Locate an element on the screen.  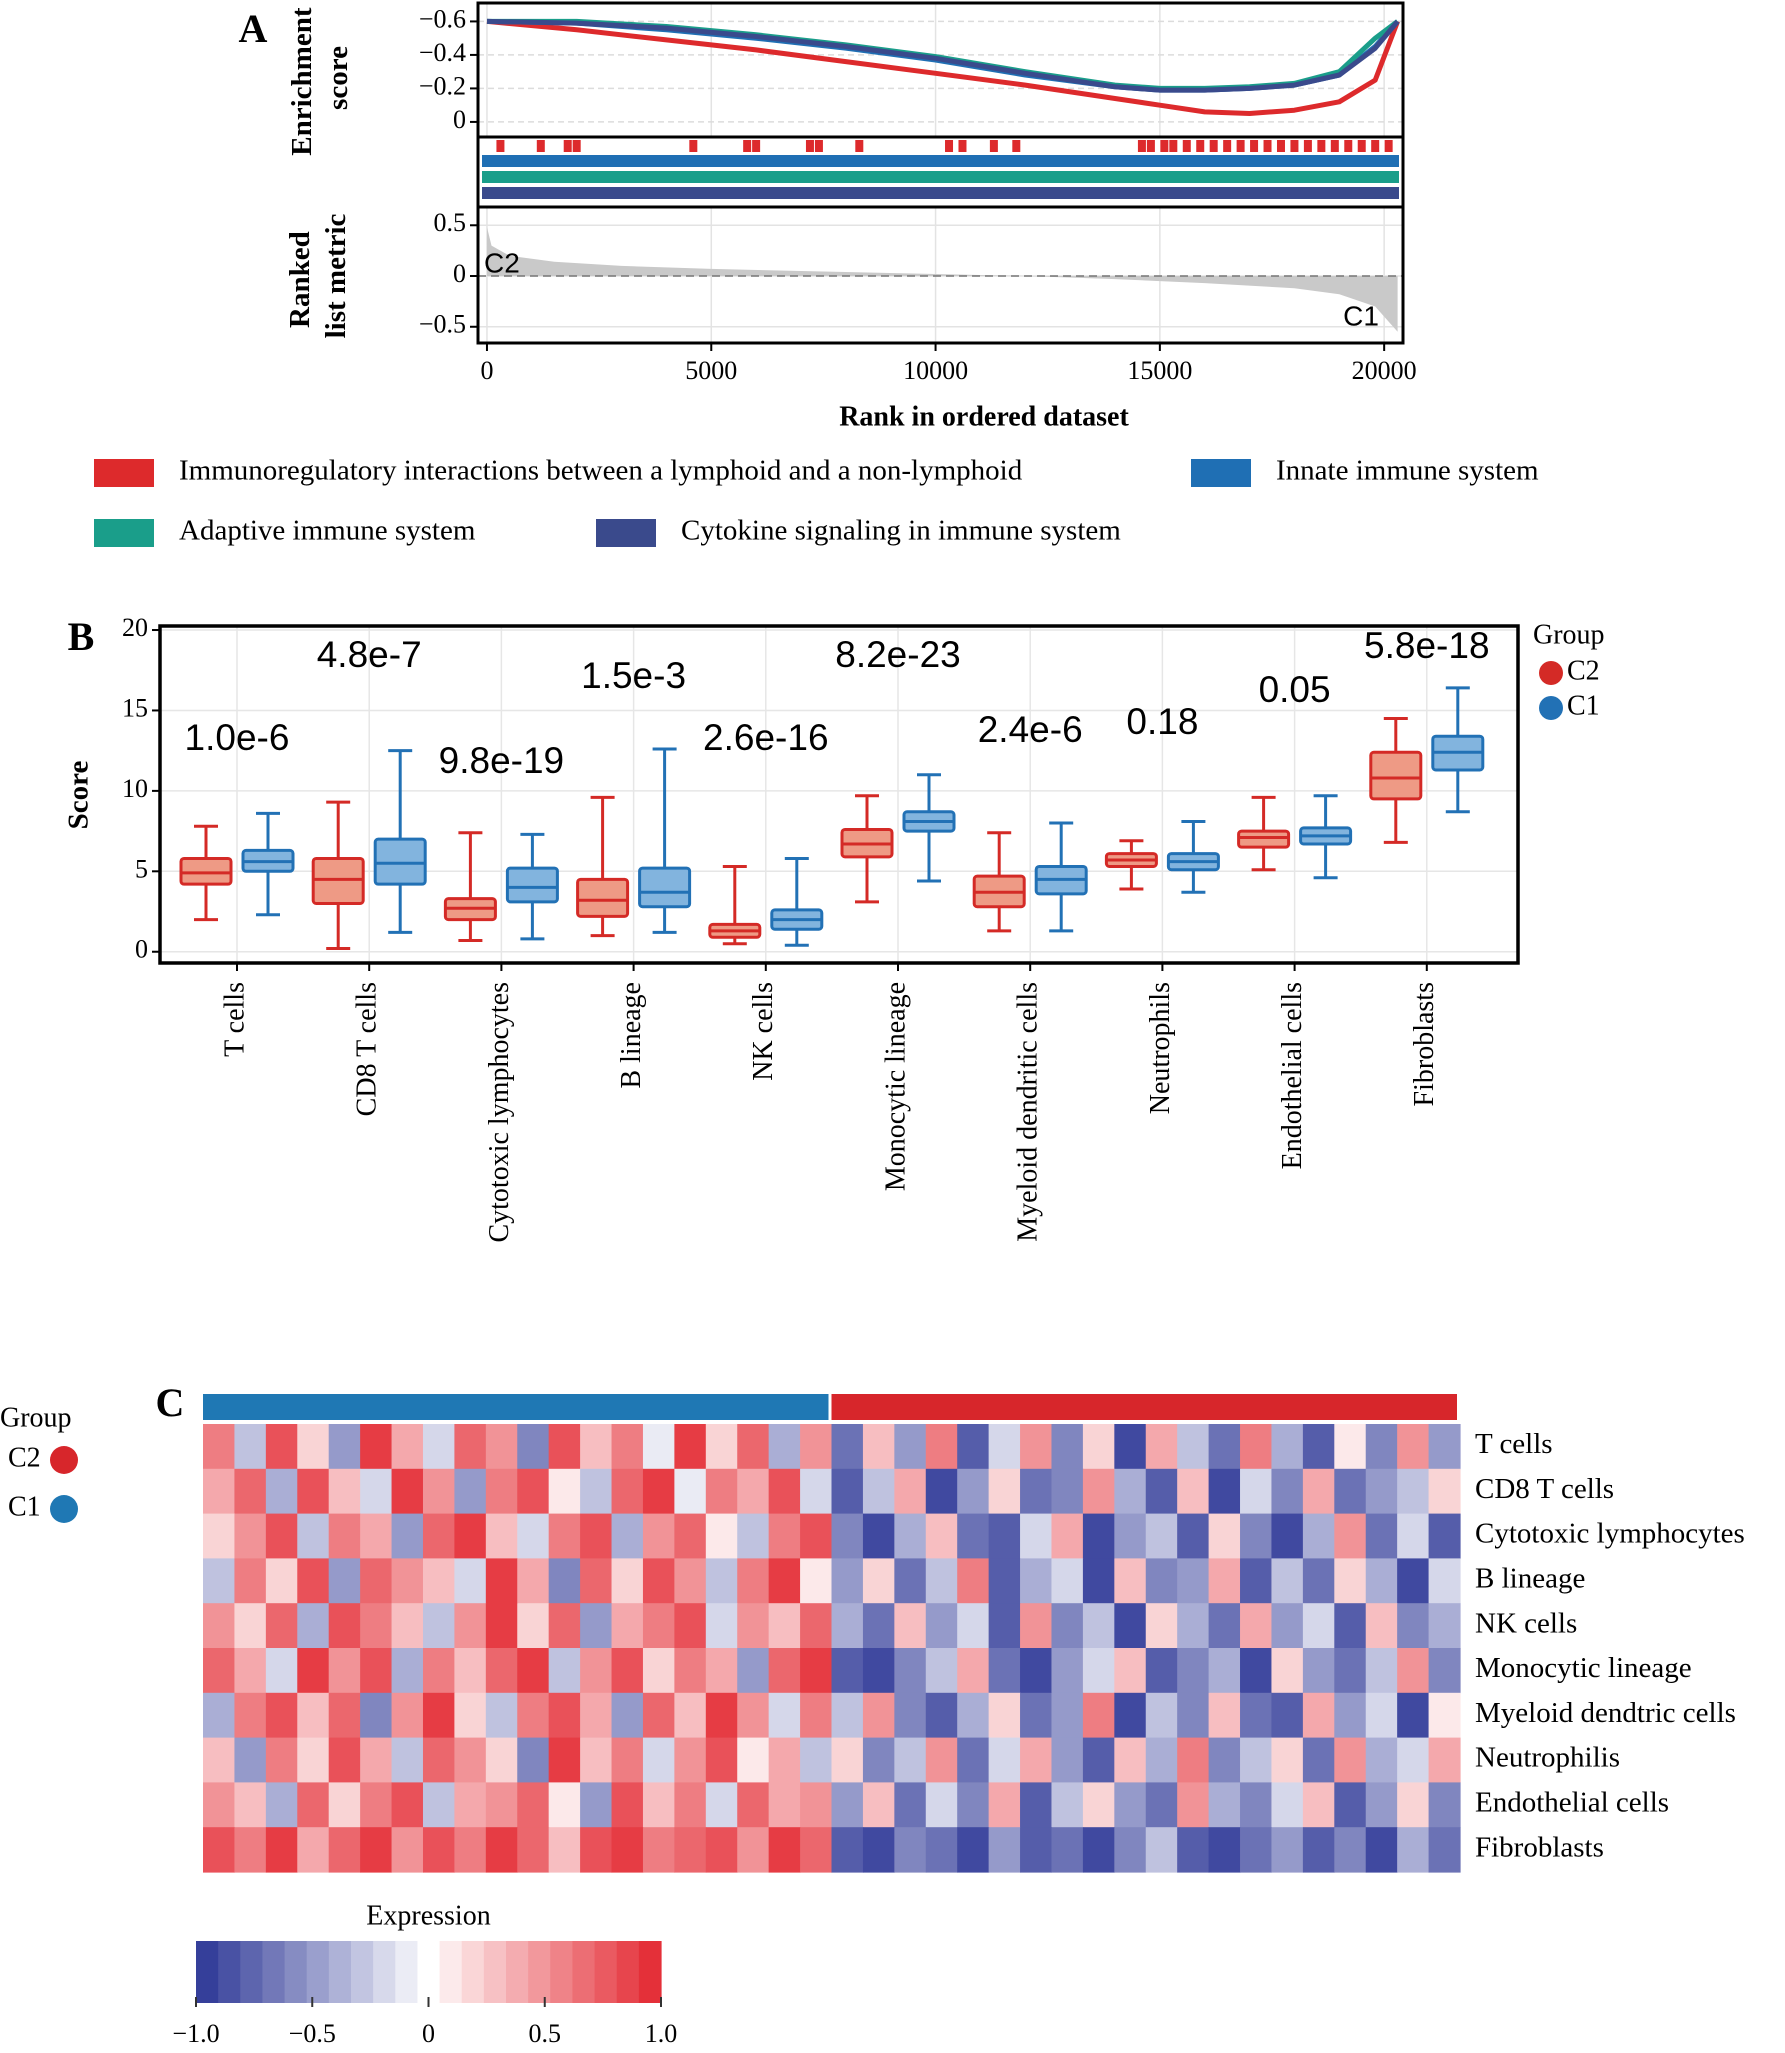
x-tick-label: Monocytic lineage is located at coordinates (895, 1086).